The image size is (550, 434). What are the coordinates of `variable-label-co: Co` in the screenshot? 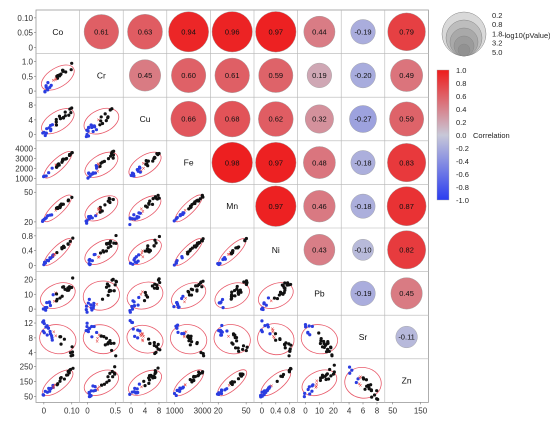 It's located at (57, 32).